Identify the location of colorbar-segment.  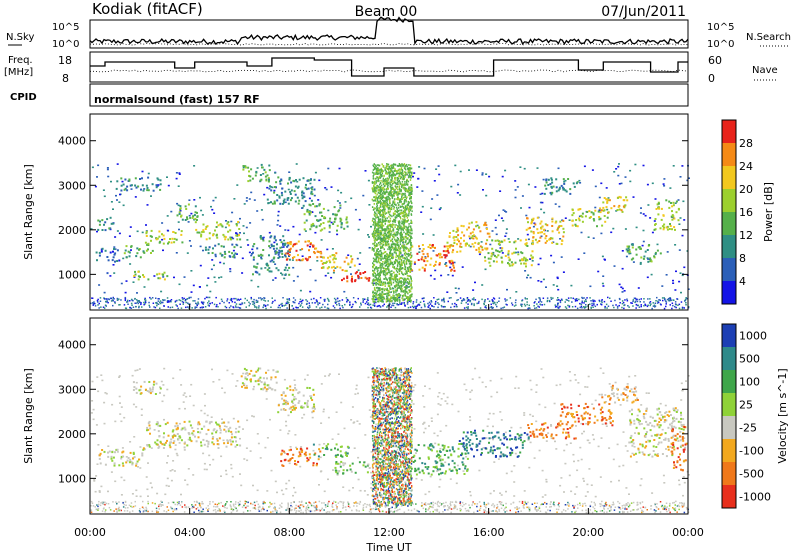
(729, 177).